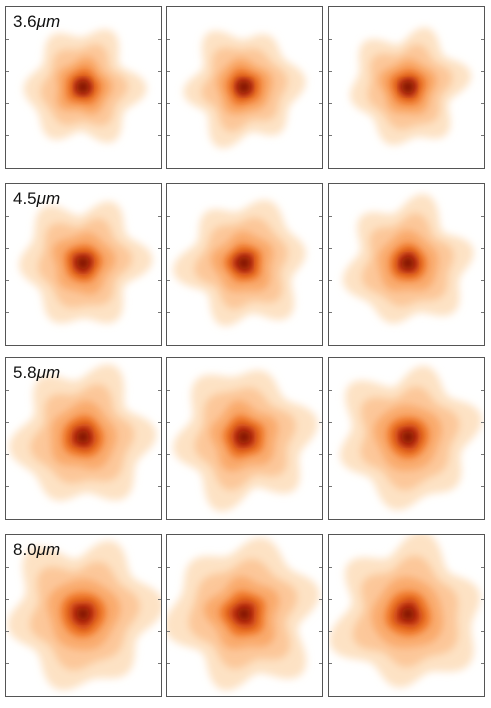 Image resolution: width=491 pixels, height=708 pixels. What do you see at coordinates (25, 372) in the screenshot?
I see `wavelength-value: 5.8` at bounding box center [25, 372].